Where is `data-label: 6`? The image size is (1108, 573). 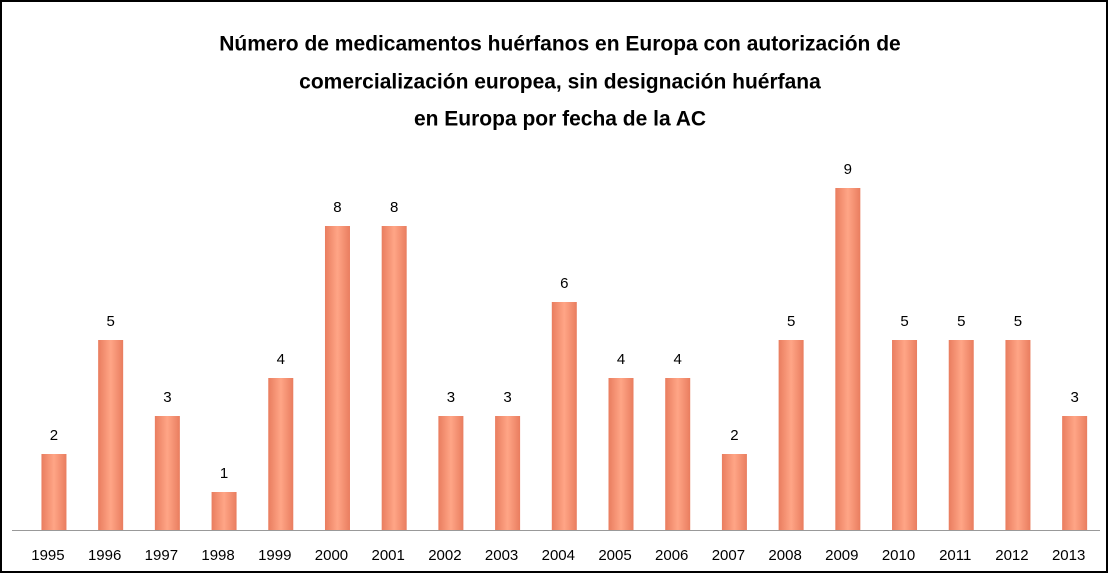 data-label: 6 is located at coordinates (564, 283).